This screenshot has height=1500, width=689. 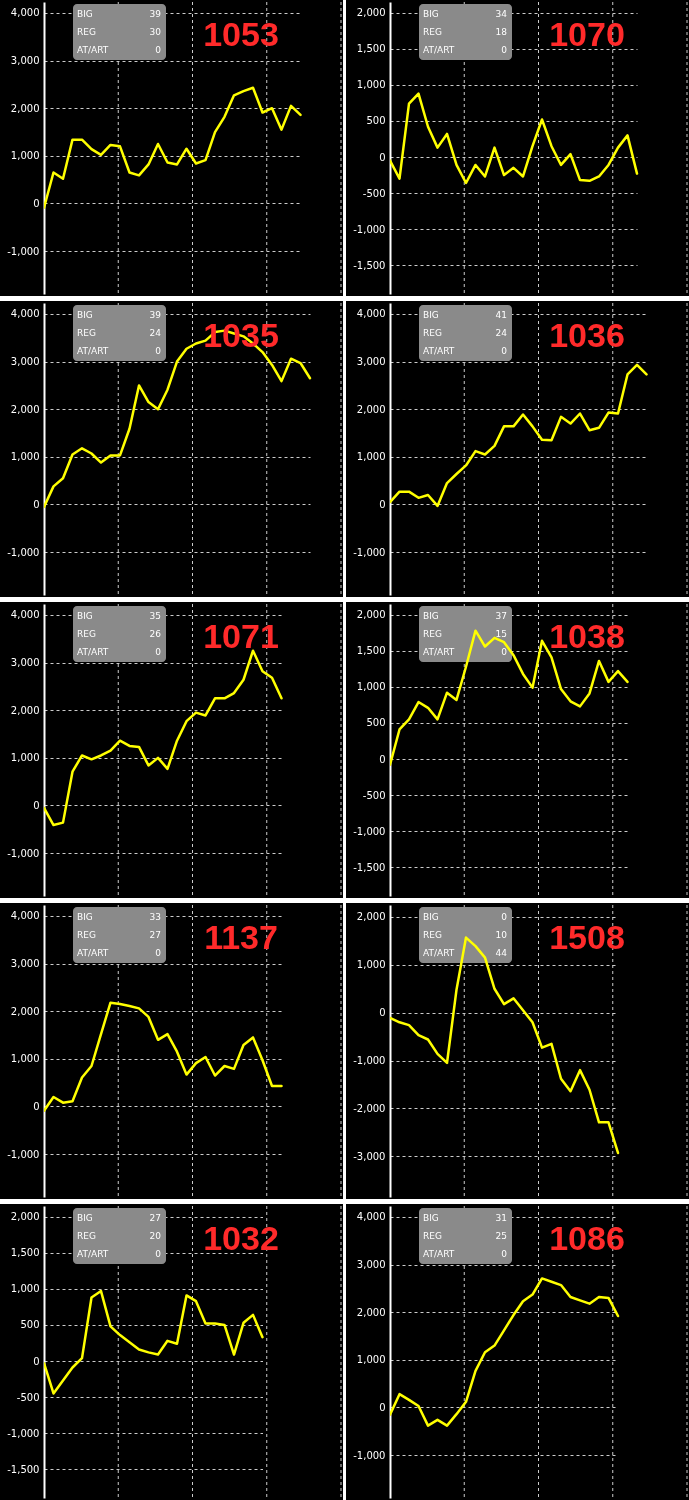 I want to click on chart-title: 1071, so click(x=241, y=636).